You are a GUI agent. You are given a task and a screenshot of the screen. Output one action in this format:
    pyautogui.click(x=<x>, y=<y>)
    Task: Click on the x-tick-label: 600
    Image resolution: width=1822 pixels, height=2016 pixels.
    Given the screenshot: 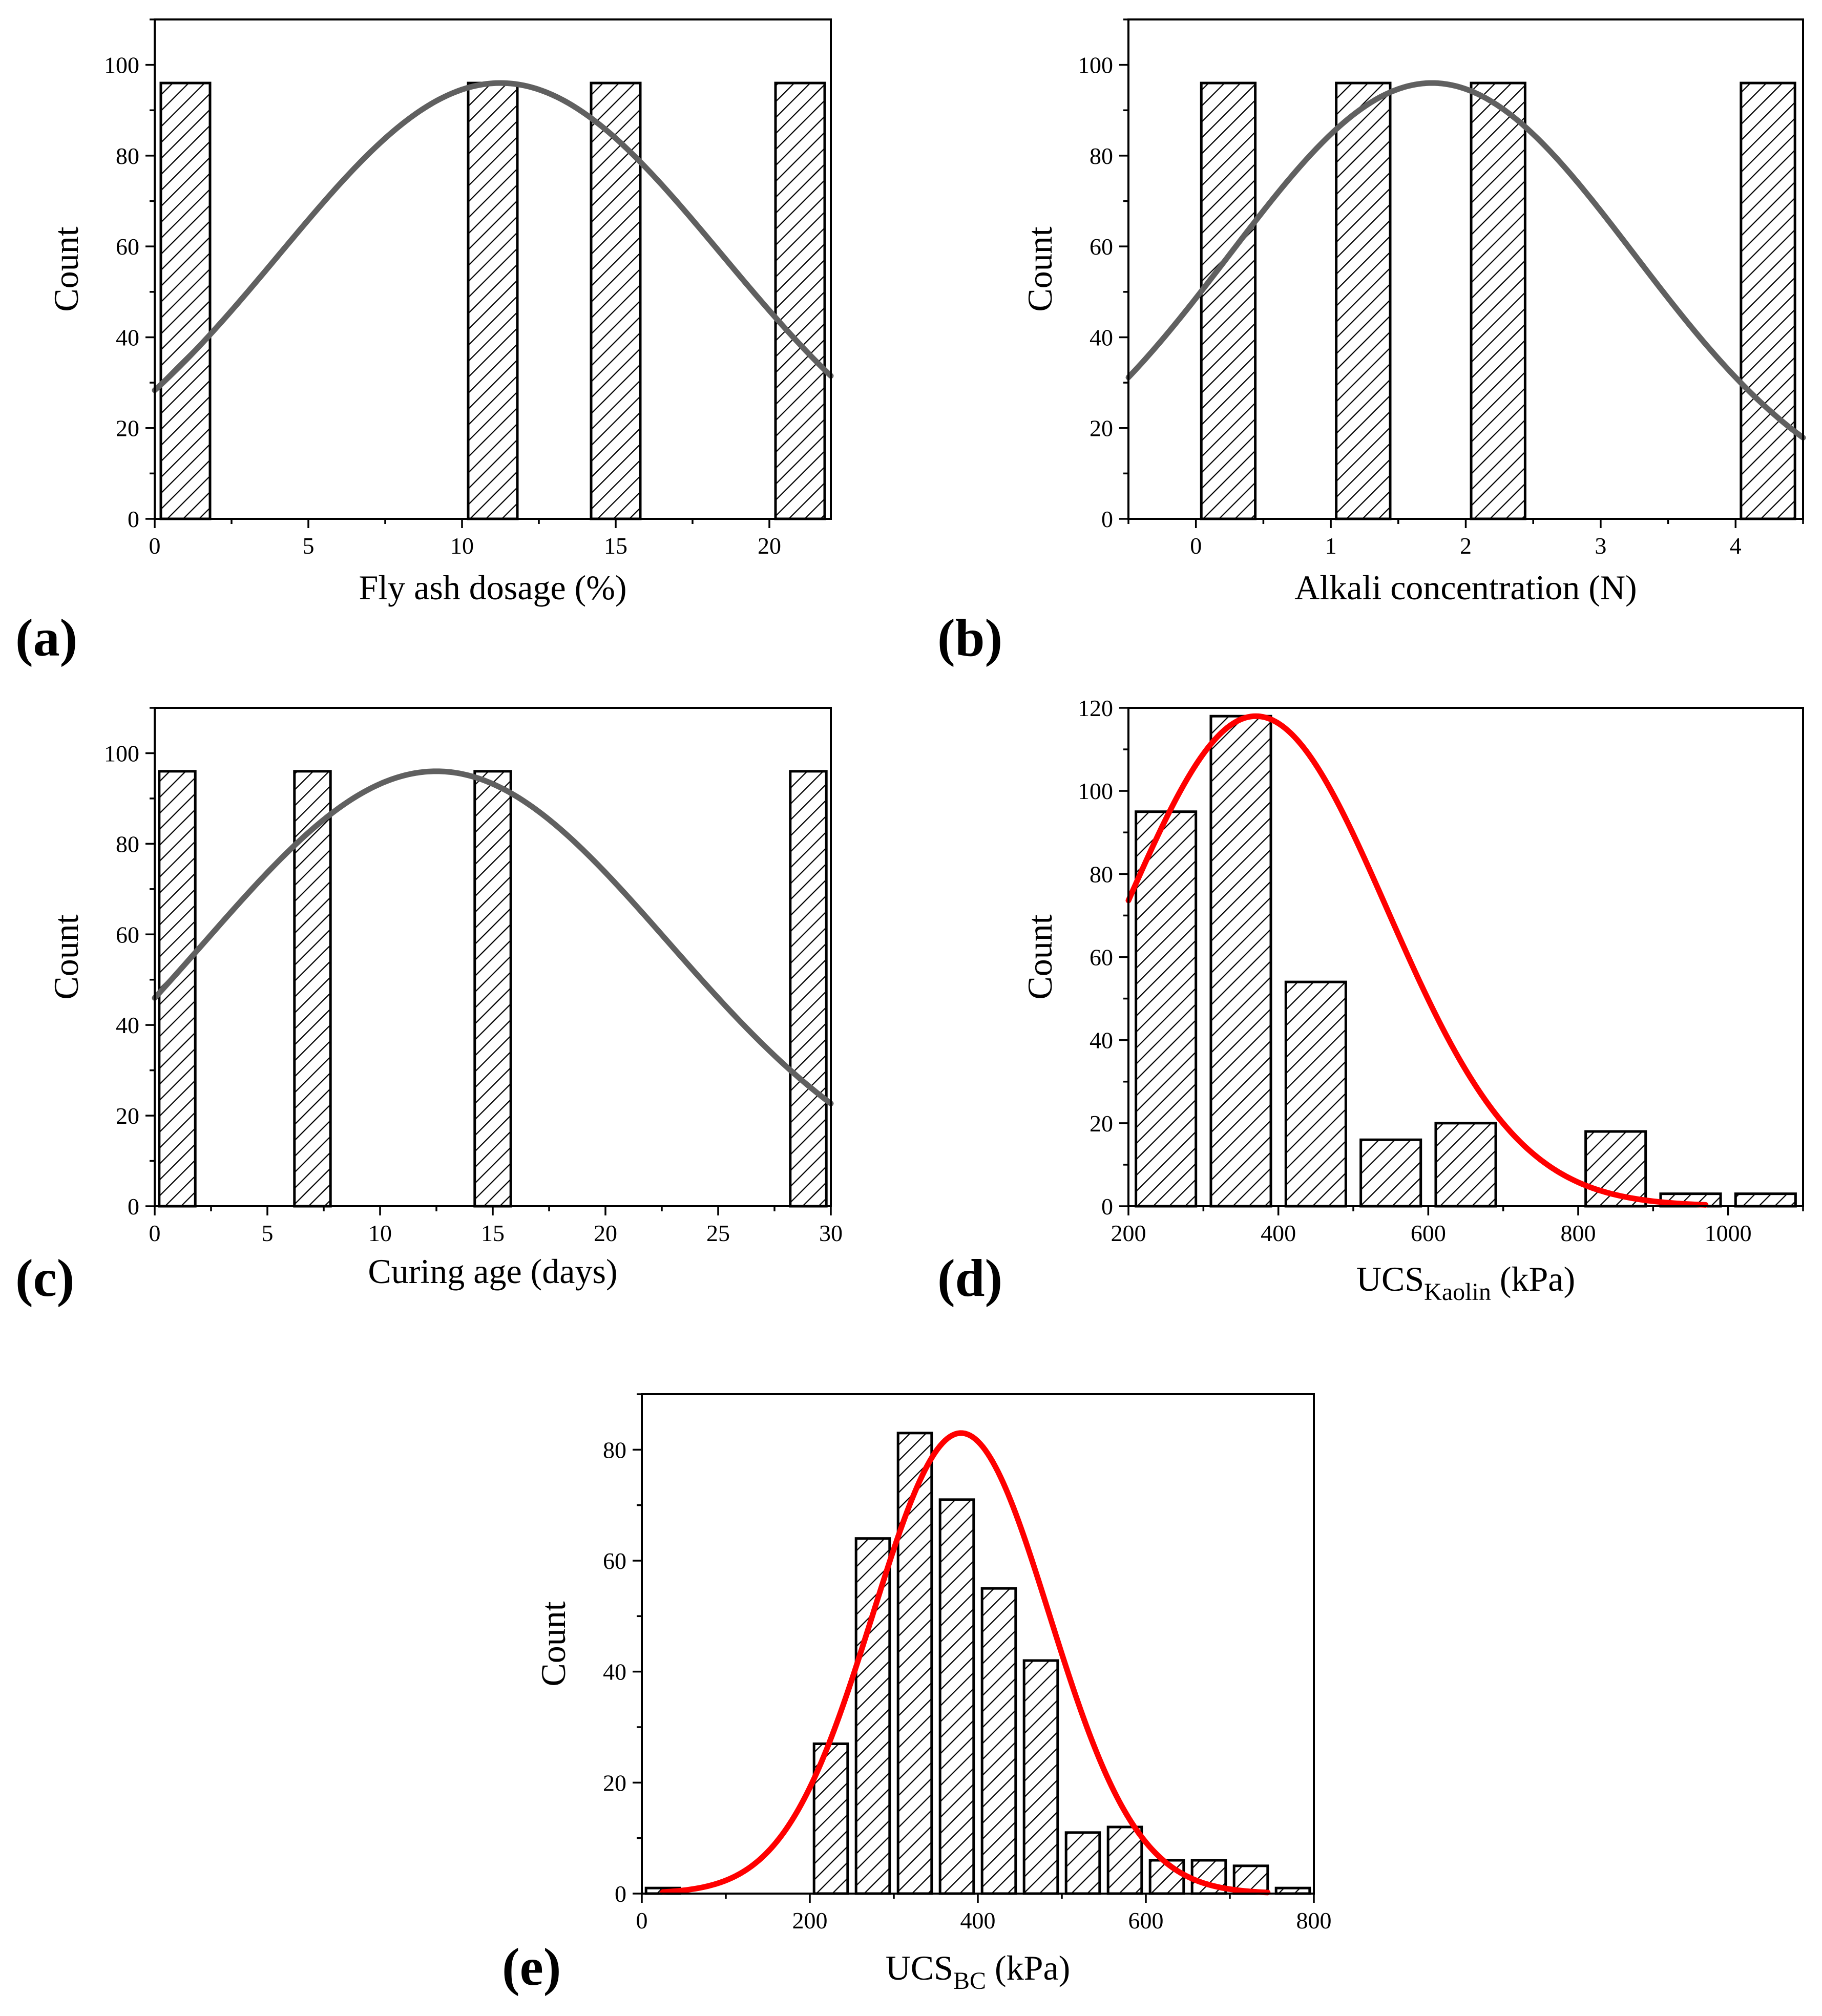 What is the action you would take?
    pyautogui.click(x=1146, y=1920)
    